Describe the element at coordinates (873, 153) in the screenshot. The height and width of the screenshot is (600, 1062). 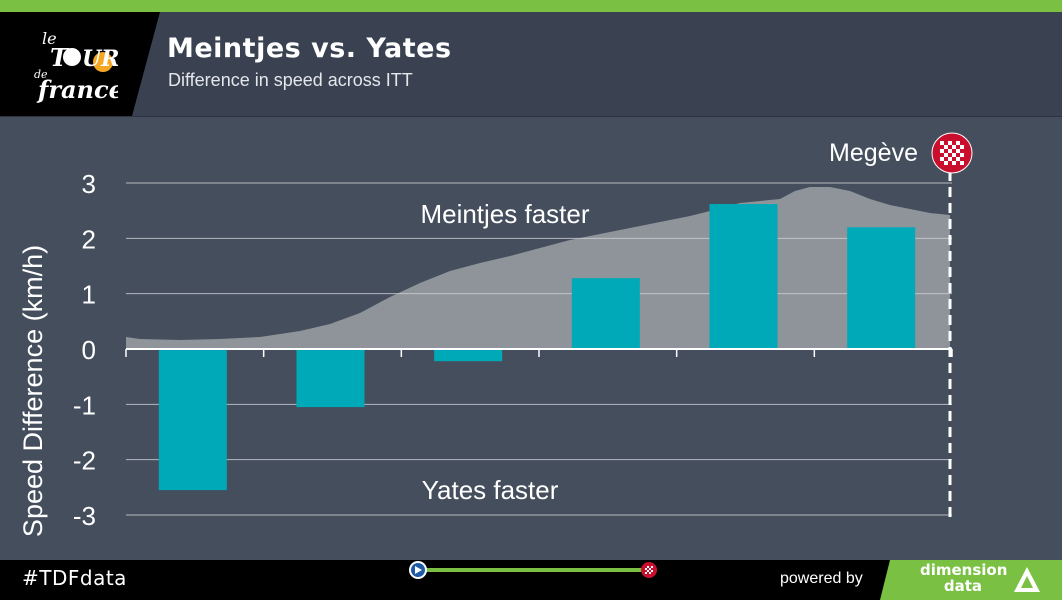
I see `finish-label: Megève` at that location.